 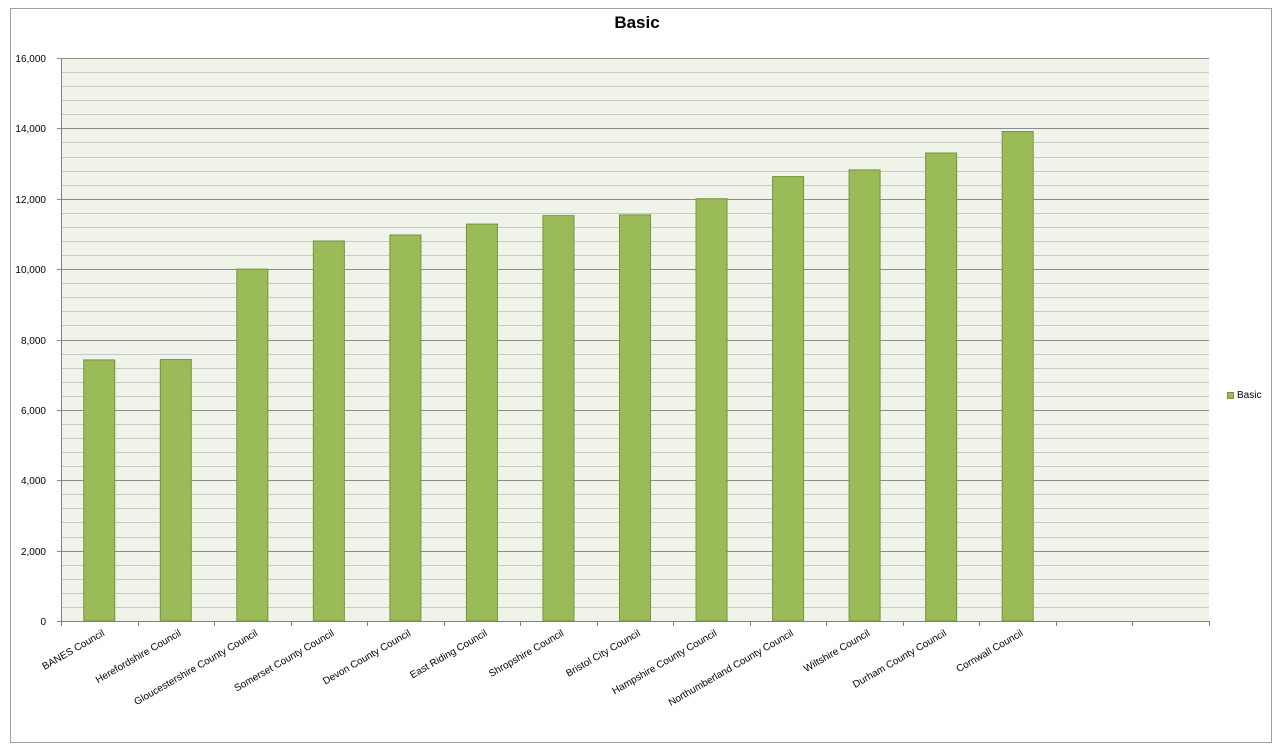 I want to click on y-tick-label: 14,000, so click(x=30, y=129).